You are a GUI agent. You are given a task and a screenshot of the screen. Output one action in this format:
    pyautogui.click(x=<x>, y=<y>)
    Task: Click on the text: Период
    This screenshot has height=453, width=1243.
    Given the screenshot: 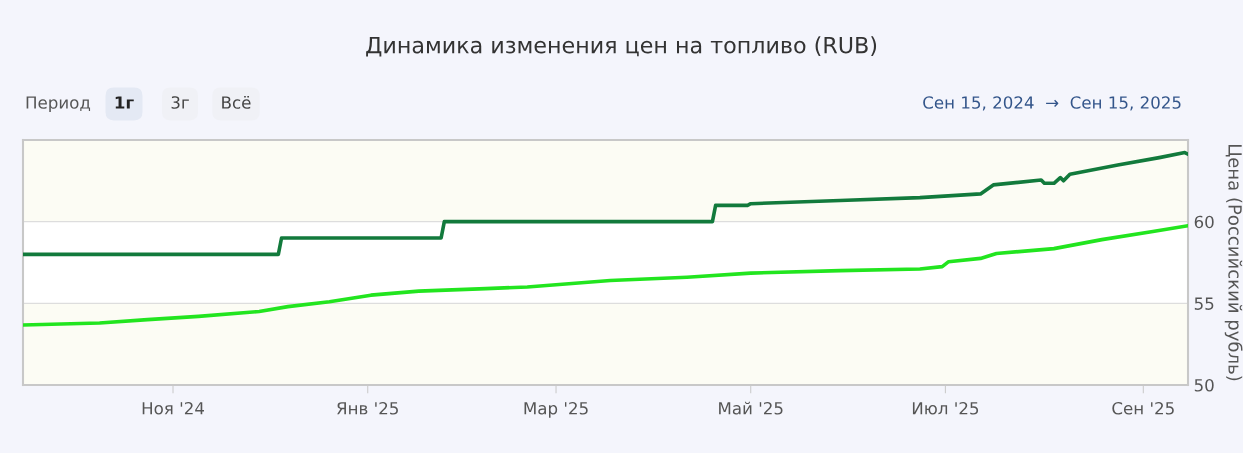 What is the action you would take?
    pyautogui.click(x=58, y=104)
    